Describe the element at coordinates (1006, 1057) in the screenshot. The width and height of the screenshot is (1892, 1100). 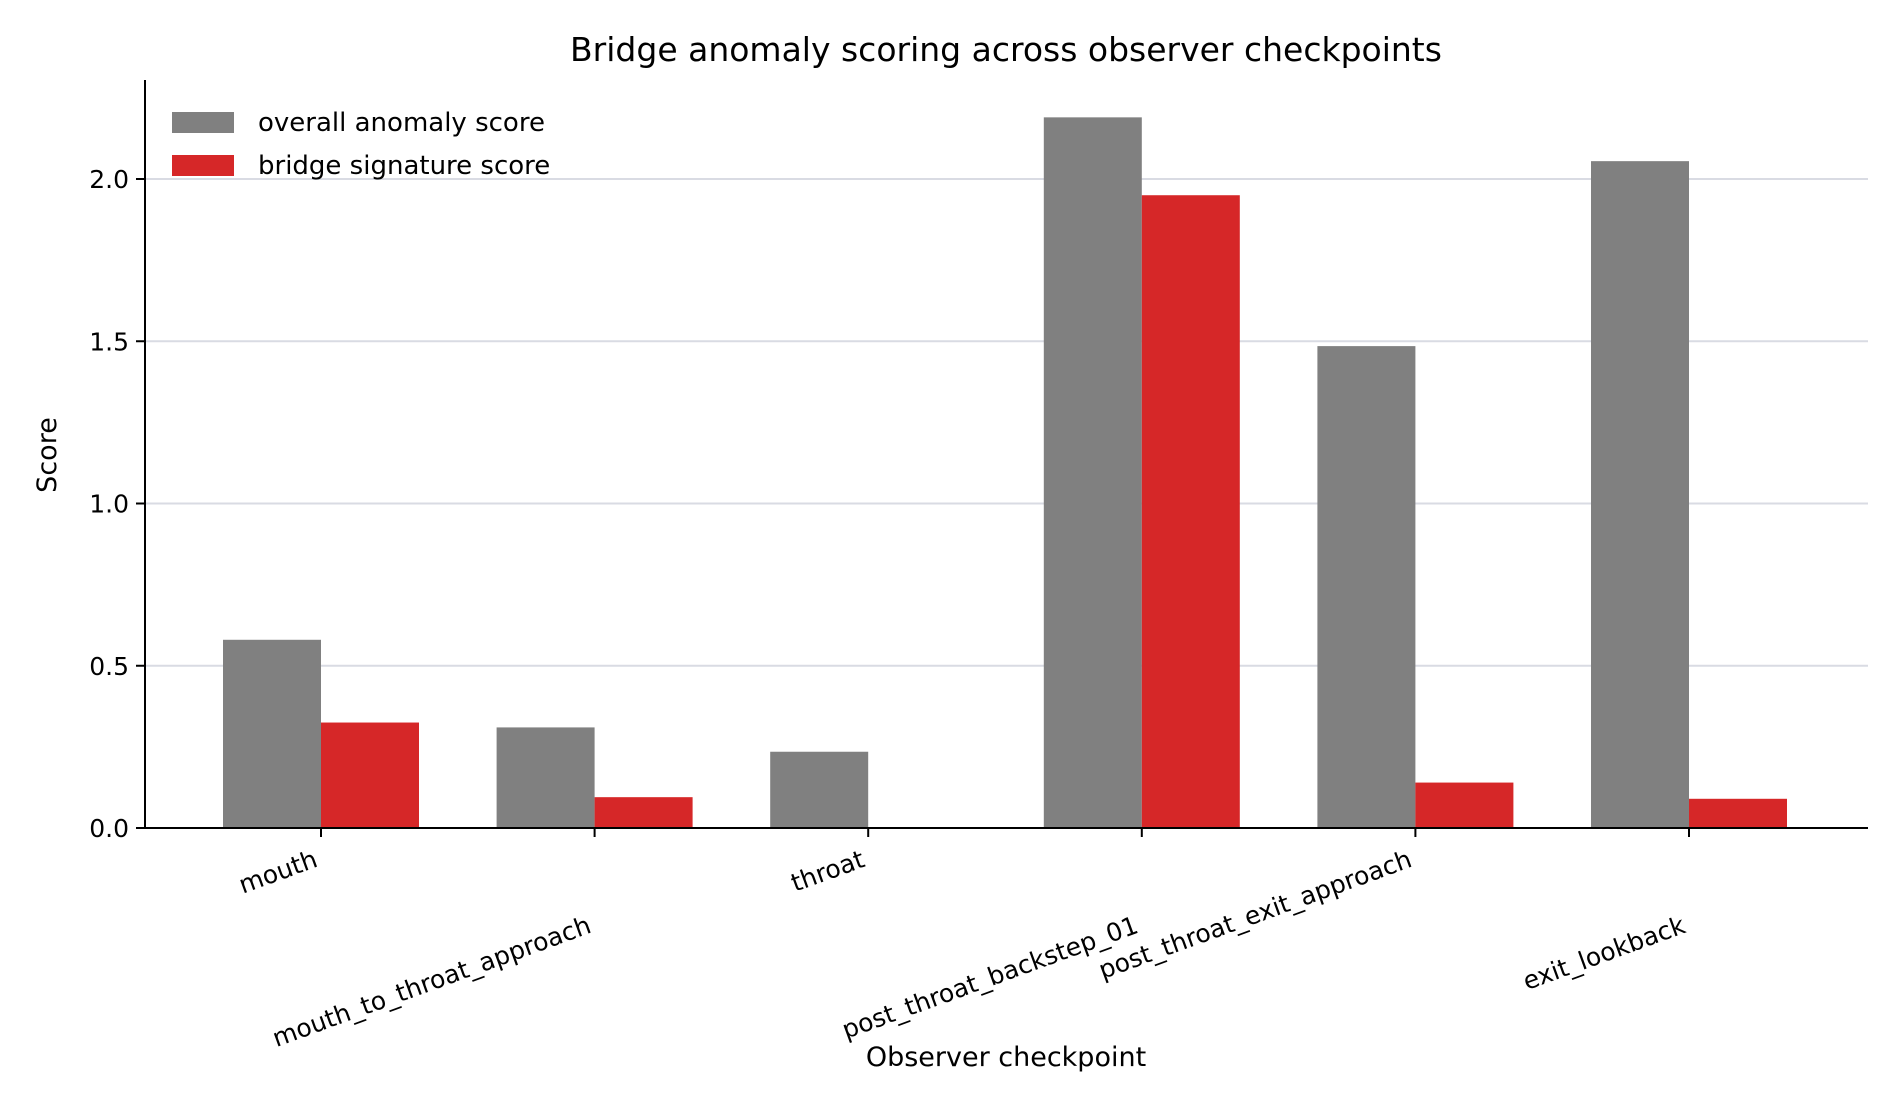
I see `x-axis-label: Observer checkpoint` at that location.